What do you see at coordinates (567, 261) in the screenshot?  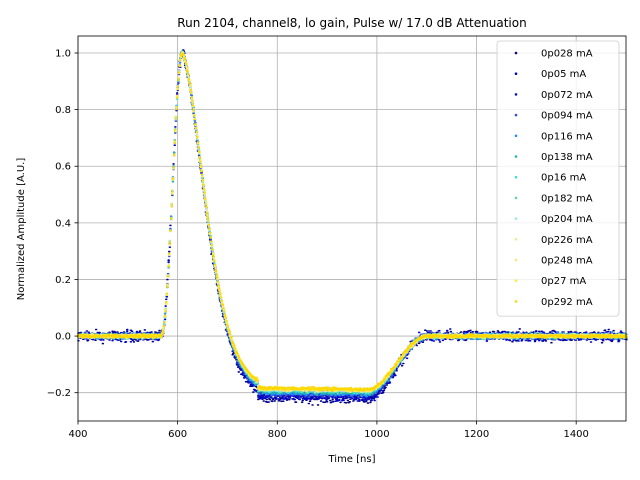 I see `legend-label: 0p248 mA` at bounding box center [567, 261].